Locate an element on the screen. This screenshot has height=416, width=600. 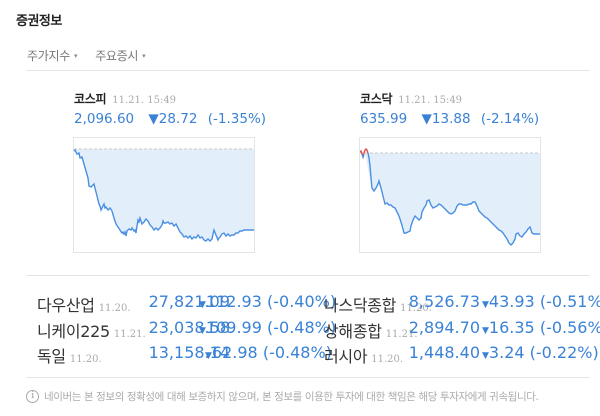
market-name: 러시아 is located at coordinates (346, 356).